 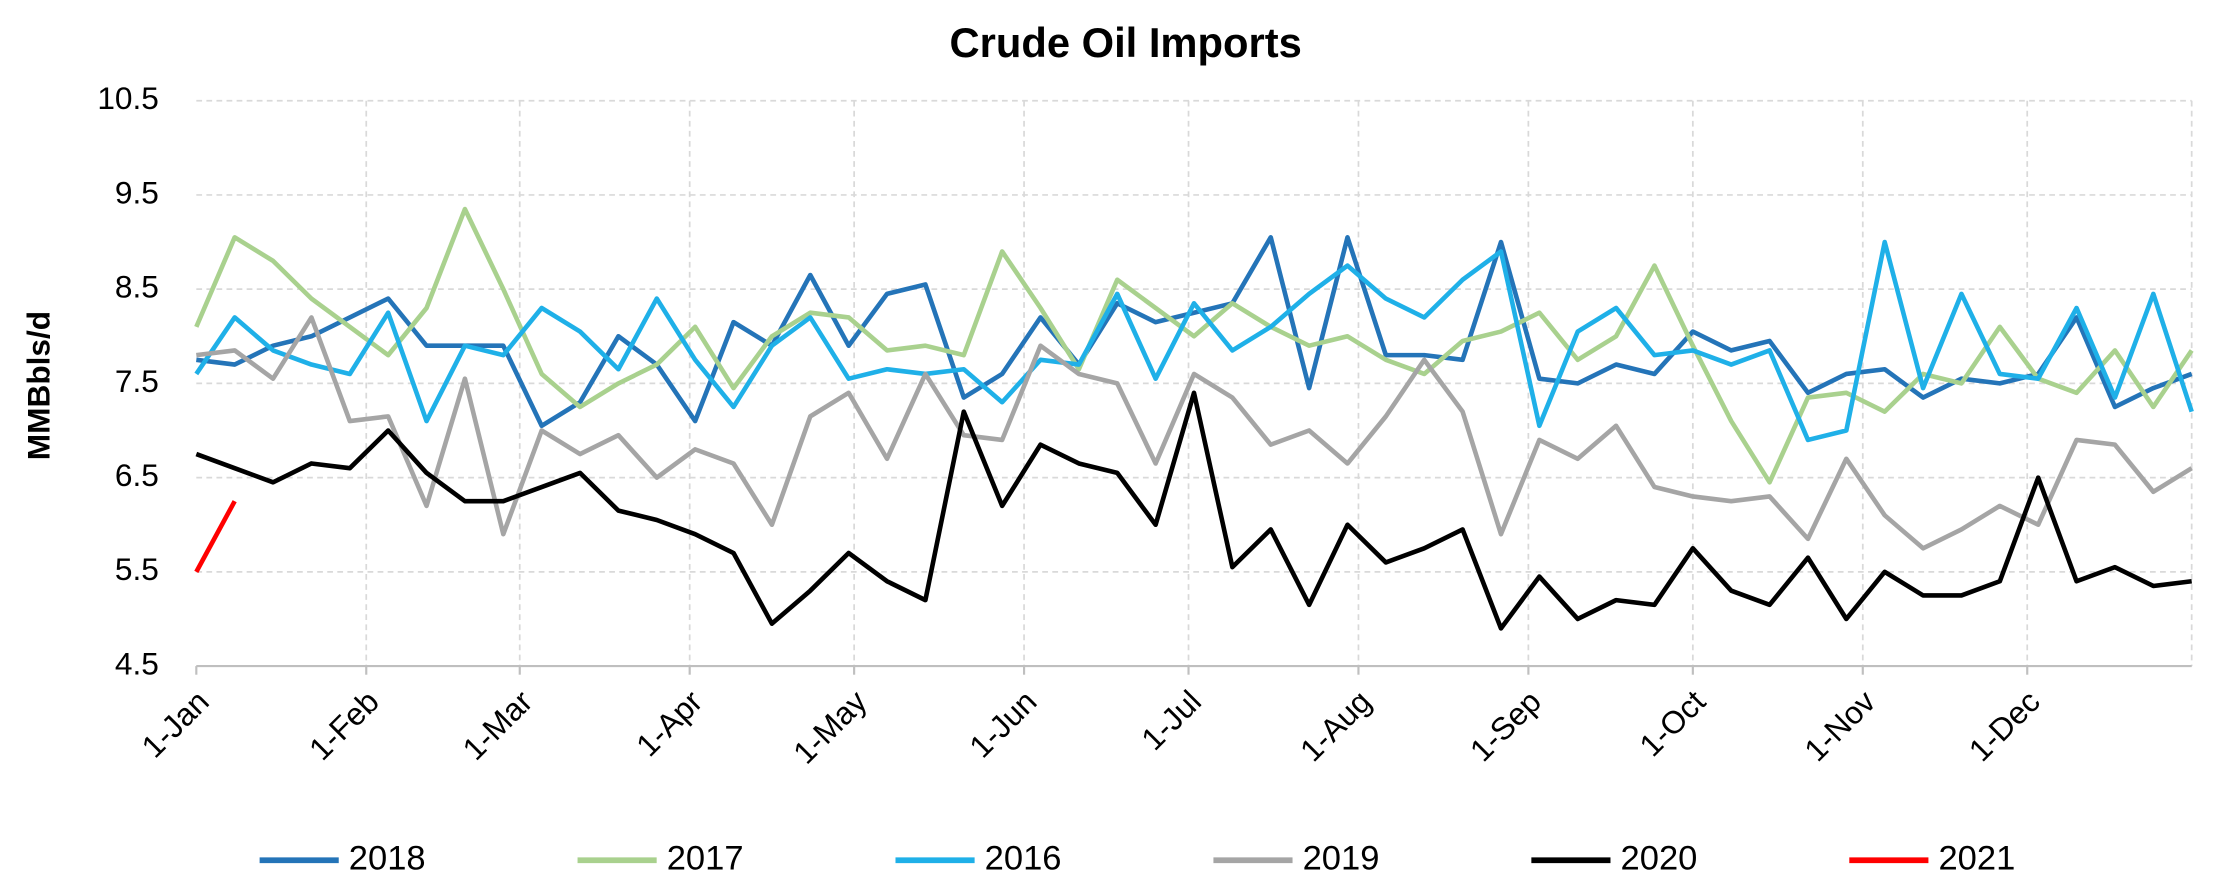 What do you see at coordinates (1672, 723) in the screenshot?
I see `x-tick-label: 1-Oct` at bounding box center [1672, 723].